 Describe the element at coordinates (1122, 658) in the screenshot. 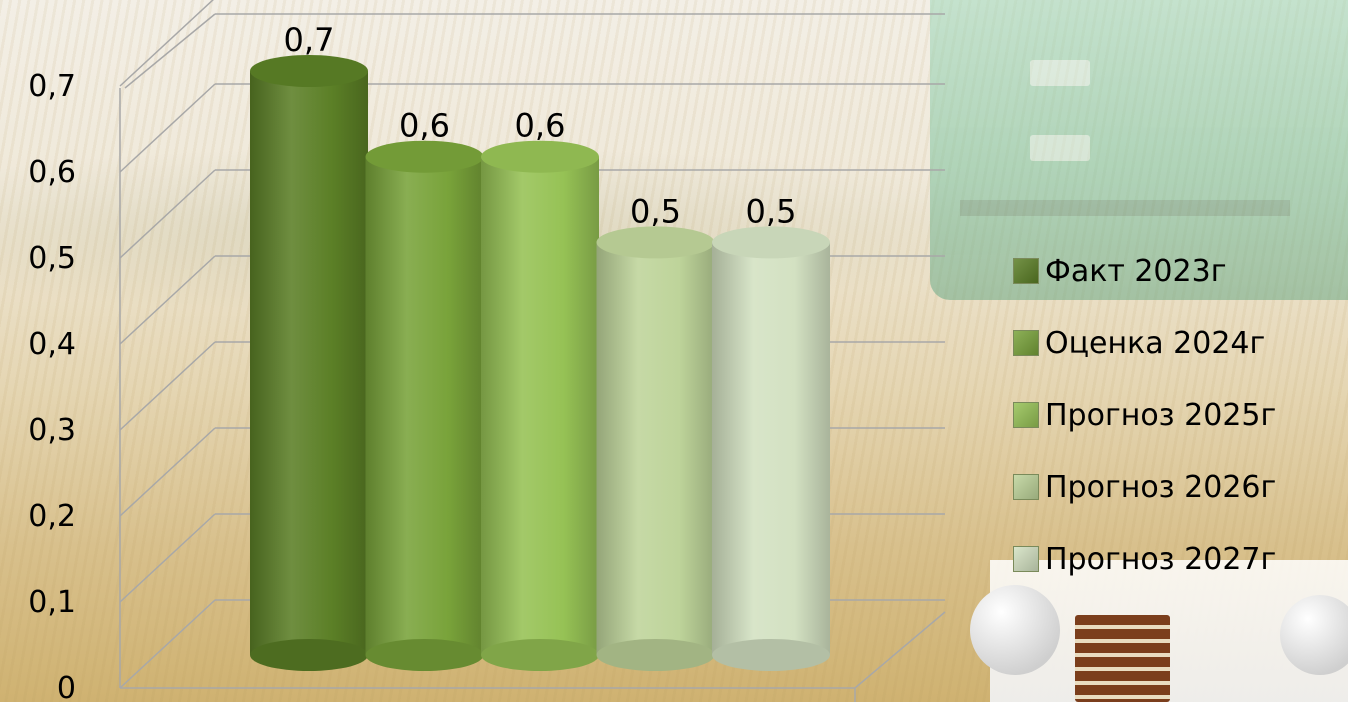

I see `books-icon` at that location.